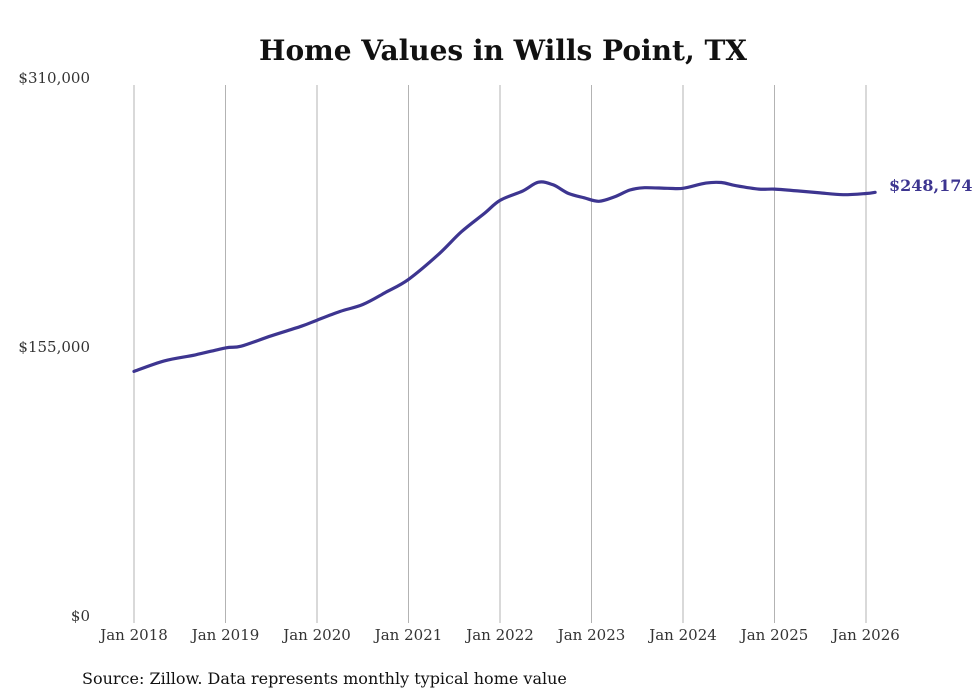 The image size is (980, 699). What do you see at coordinates (931, 185) in the screenshot?
I see `end-value-label: $248,174` at bounding box center [931, 185].